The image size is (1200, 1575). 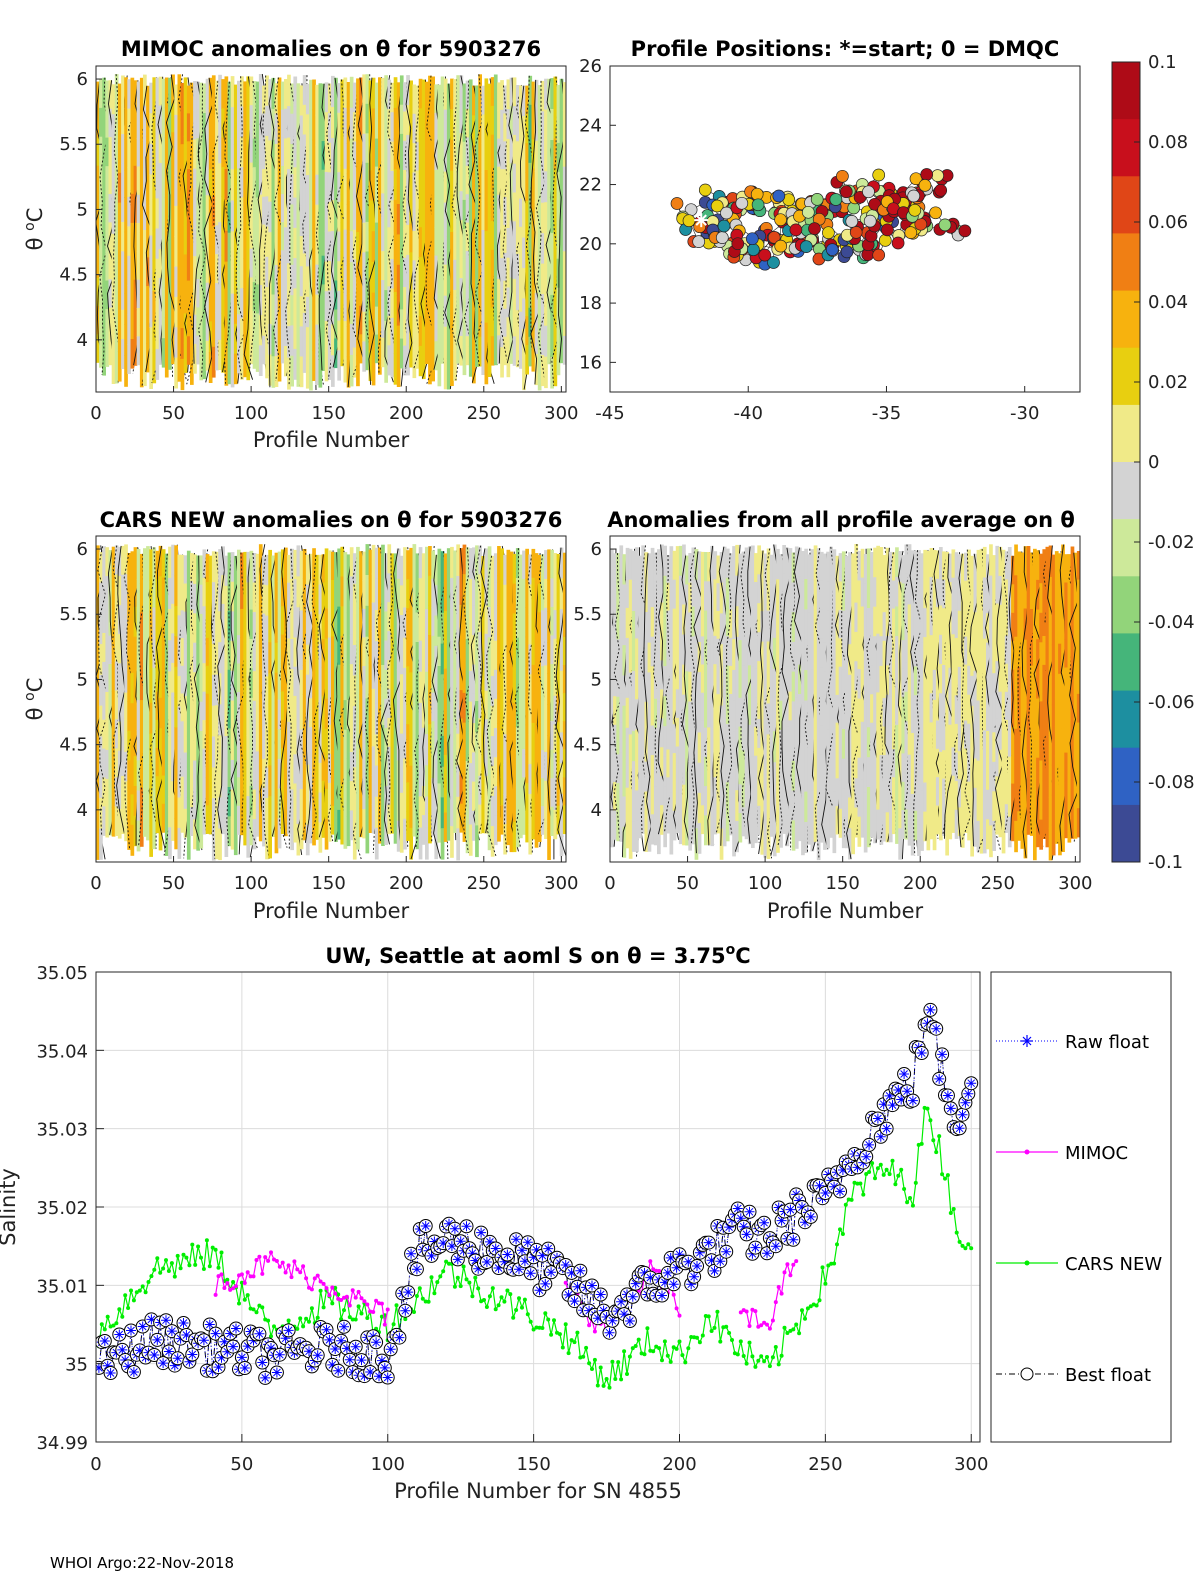 What do you see at coordinates (918, 703) in the screenshot?
I see `contour-line` at bounding box center [918, 703].